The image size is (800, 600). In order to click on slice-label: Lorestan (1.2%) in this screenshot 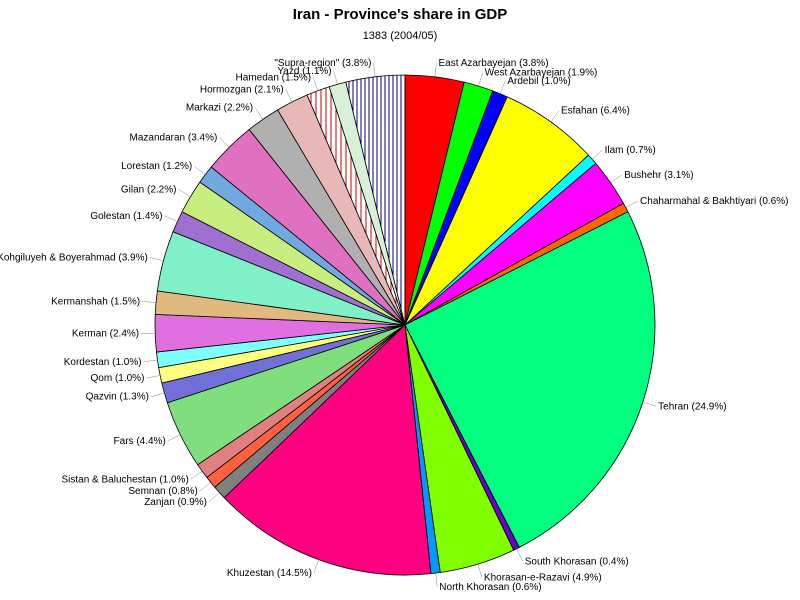, I will do `click(156, 166)`.